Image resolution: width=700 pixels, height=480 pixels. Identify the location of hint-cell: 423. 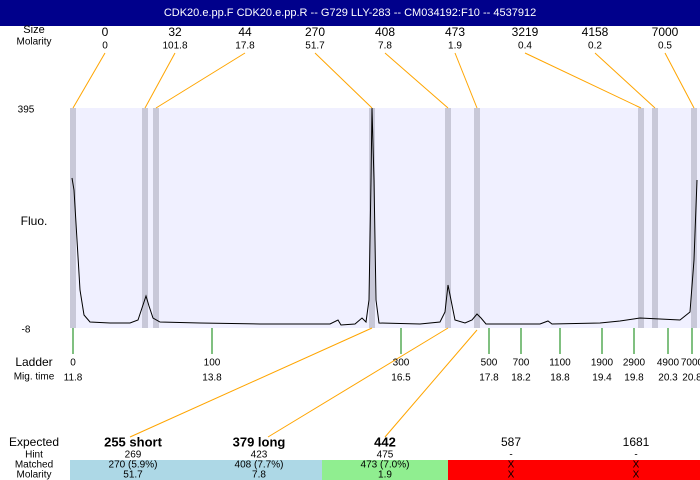
(259, 455).